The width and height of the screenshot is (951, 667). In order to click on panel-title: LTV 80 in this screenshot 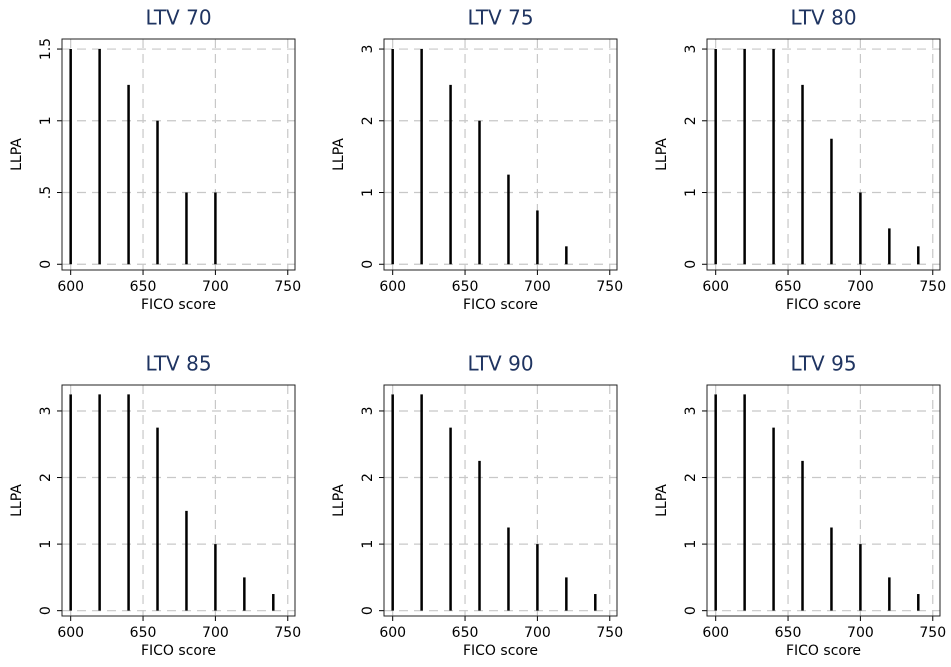, I will do `click(823, 18)`.